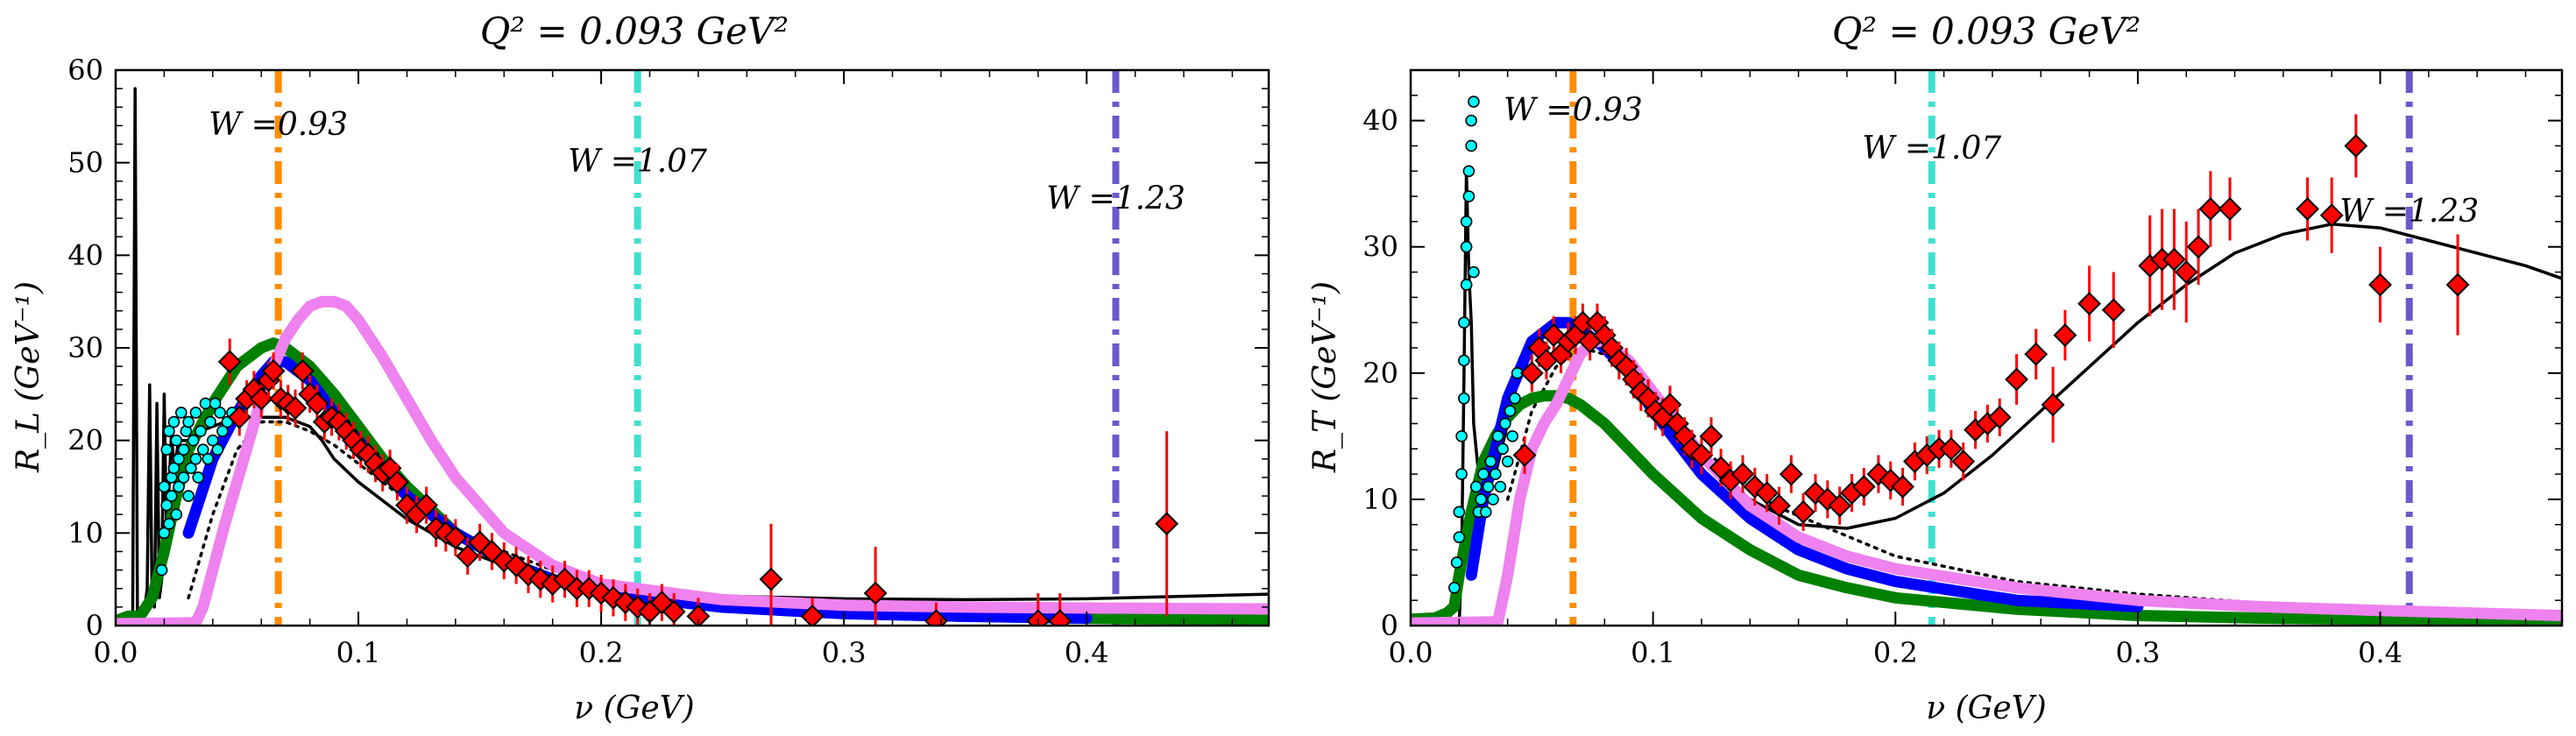  Describe the element at coordinates (28, 377) in the screenshot. I see `y-axis-label: R_L (GeV⁻¹)` at that location.